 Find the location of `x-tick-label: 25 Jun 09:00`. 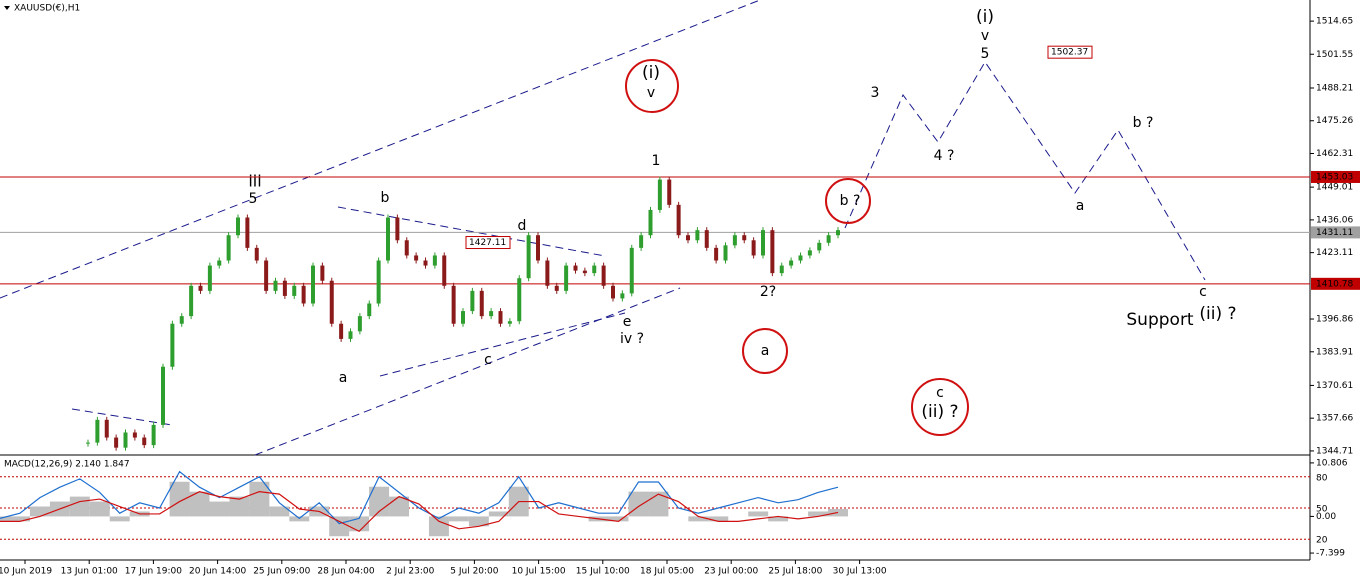

x-tick-label: 25 Jun 09:00 is located at coordinates (281, 572).